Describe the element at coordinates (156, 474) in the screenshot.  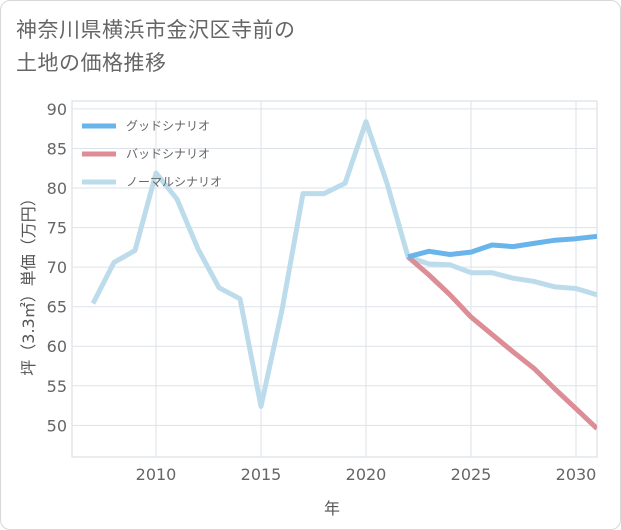
I see `x-tick-label-2010: 2010` at that location.